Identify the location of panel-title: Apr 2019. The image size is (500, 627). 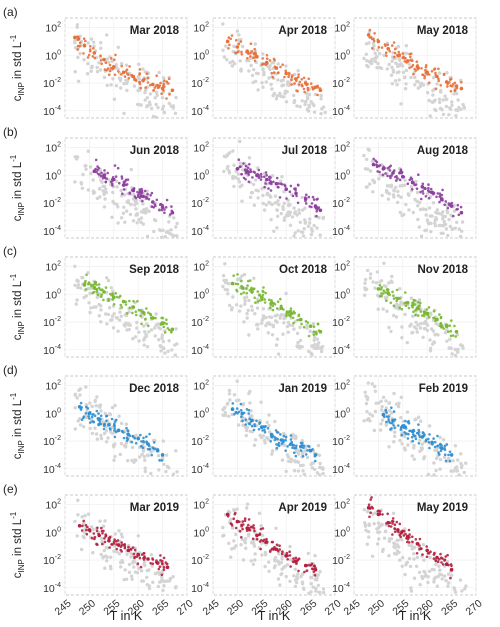
(302, 508).